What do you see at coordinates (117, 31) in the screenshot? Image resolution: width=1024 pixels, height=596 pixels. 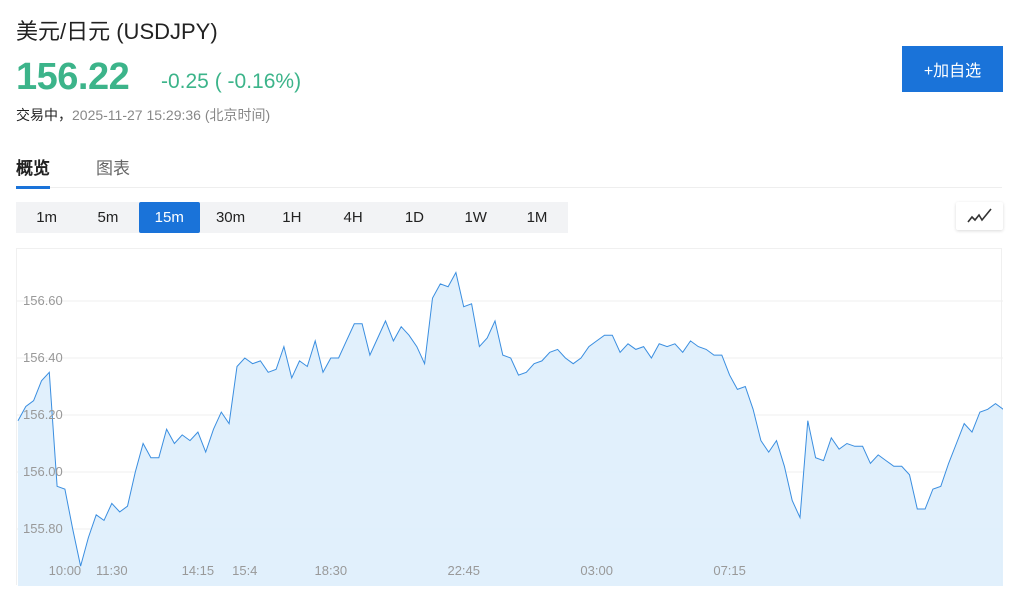 I see `instrument-title: 美元/日元 (USDJPY)` at bounding box center [117, 31].